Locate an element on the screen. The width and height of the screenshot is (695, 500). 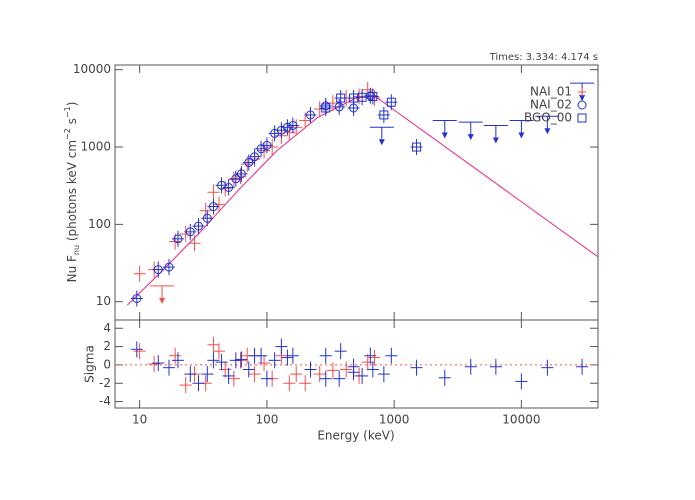
x-tick-label: 100 is located at coordinates (266, 420).